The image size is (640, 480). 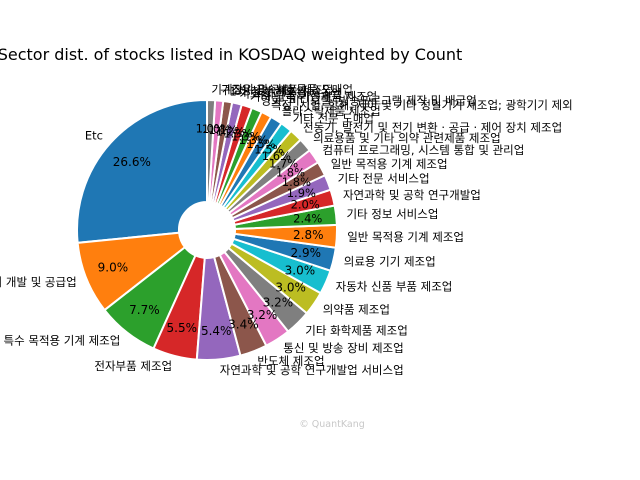 What do you see at coordinates (94, 136) in the screenshot?
I see `slice-category-label: Etc` at bounding box center [94, 136].